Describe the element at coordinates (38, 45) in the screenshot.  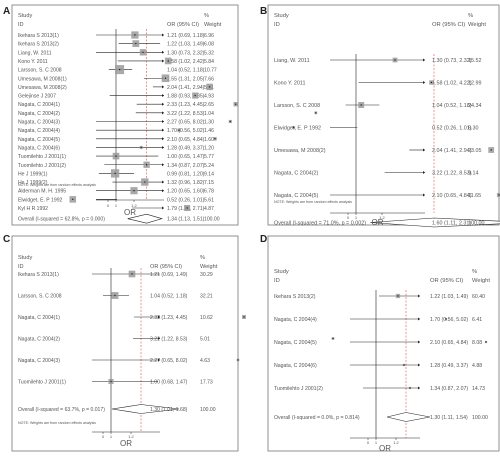
I see `study-label: Ikehara S 2013(2)` at that location.